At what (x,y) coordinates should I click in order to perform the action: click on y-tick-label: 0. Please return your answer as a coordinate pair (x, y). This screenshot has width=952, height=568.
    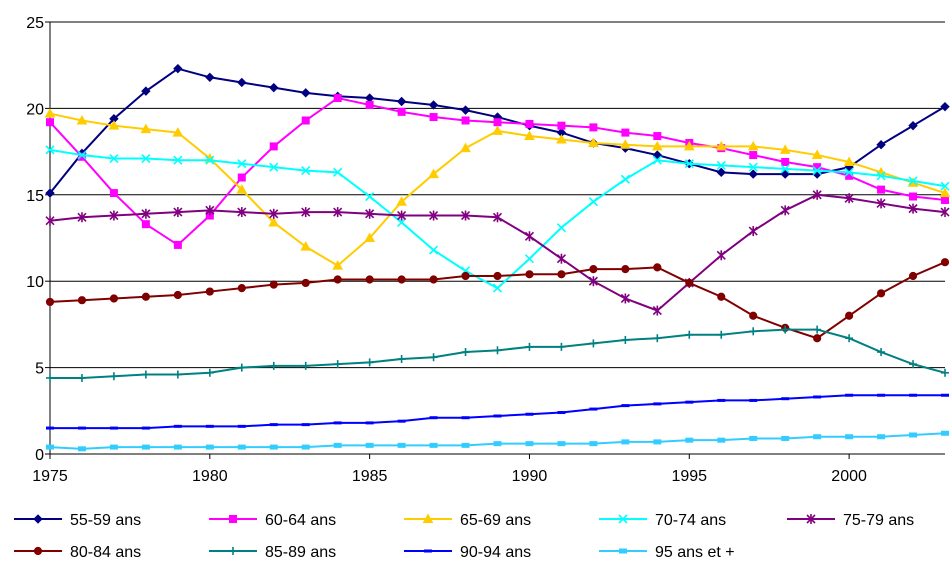
    Looking at the image, I should click on (39, 455).